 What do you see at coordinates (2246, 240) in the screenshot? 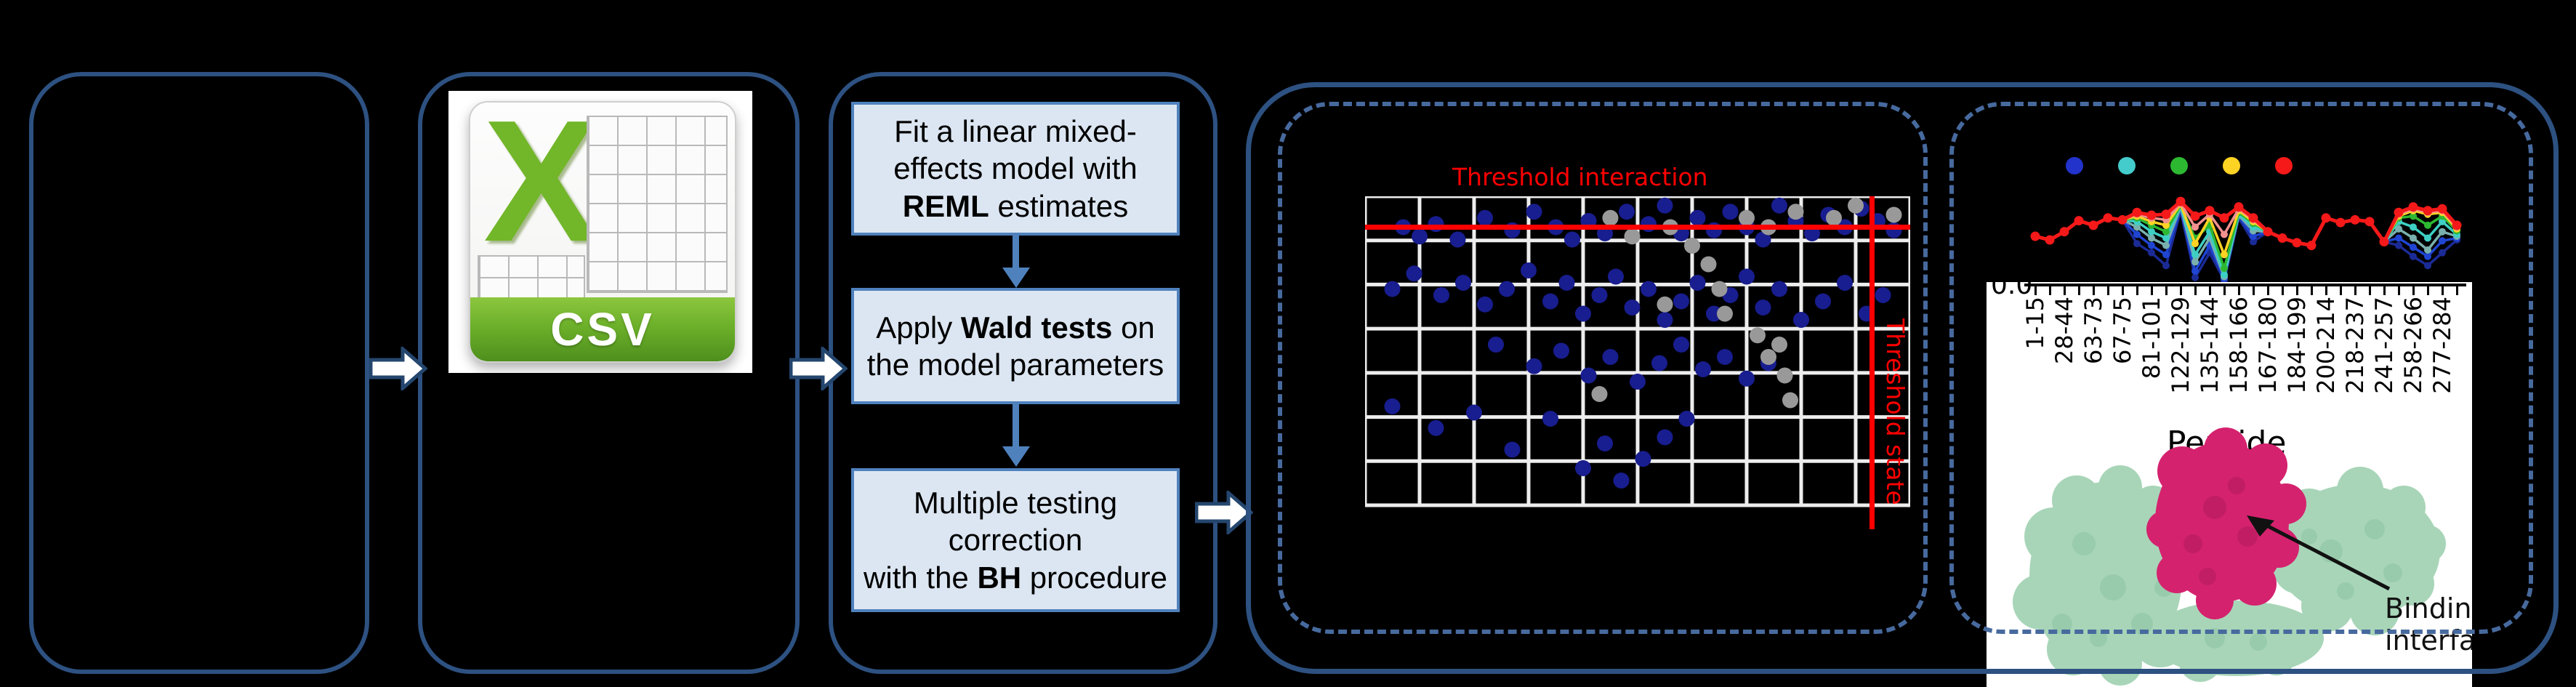
I see `uptake-line-chart` at bounding box center [2246, 240].